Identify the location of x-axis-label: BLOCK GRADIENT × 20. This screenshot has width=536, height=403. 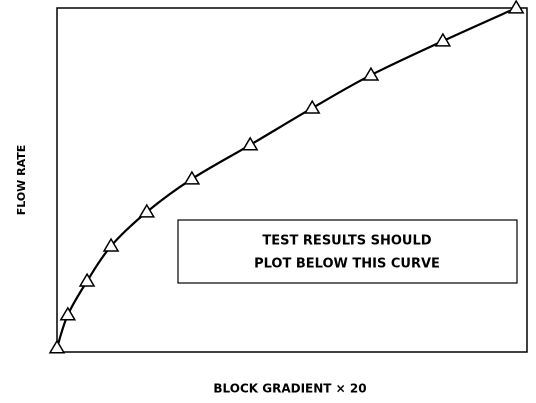
(289, 389).